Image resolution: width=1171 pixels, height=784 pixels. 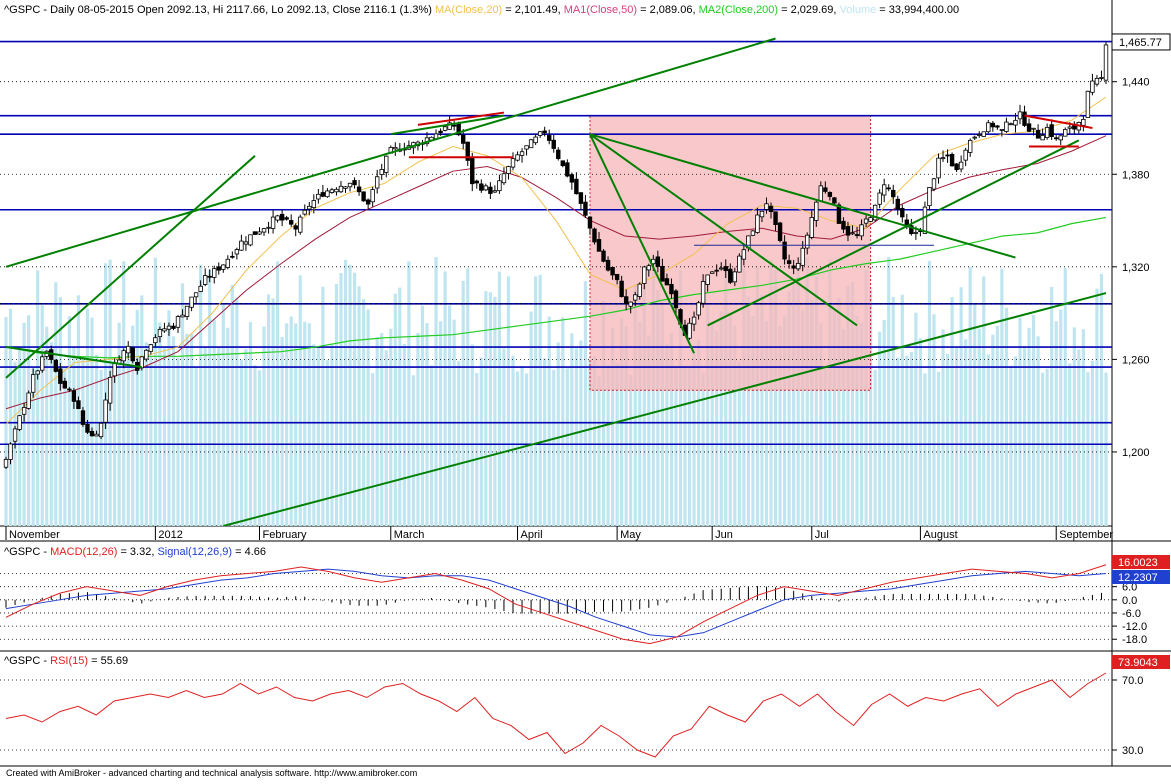 I want to click on signal-label: Signal(12,26,9), so click(x=194, y=552).